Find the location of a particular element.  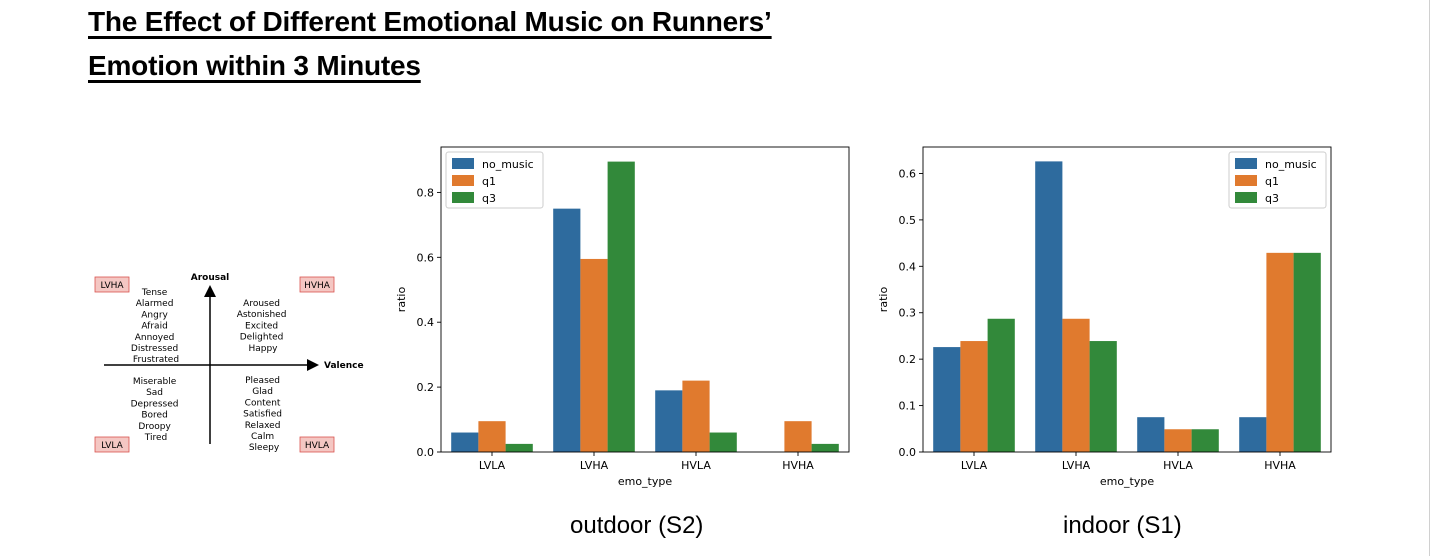

indoor-x-tick-label: HVLA is located at coordinates (1178, 465).